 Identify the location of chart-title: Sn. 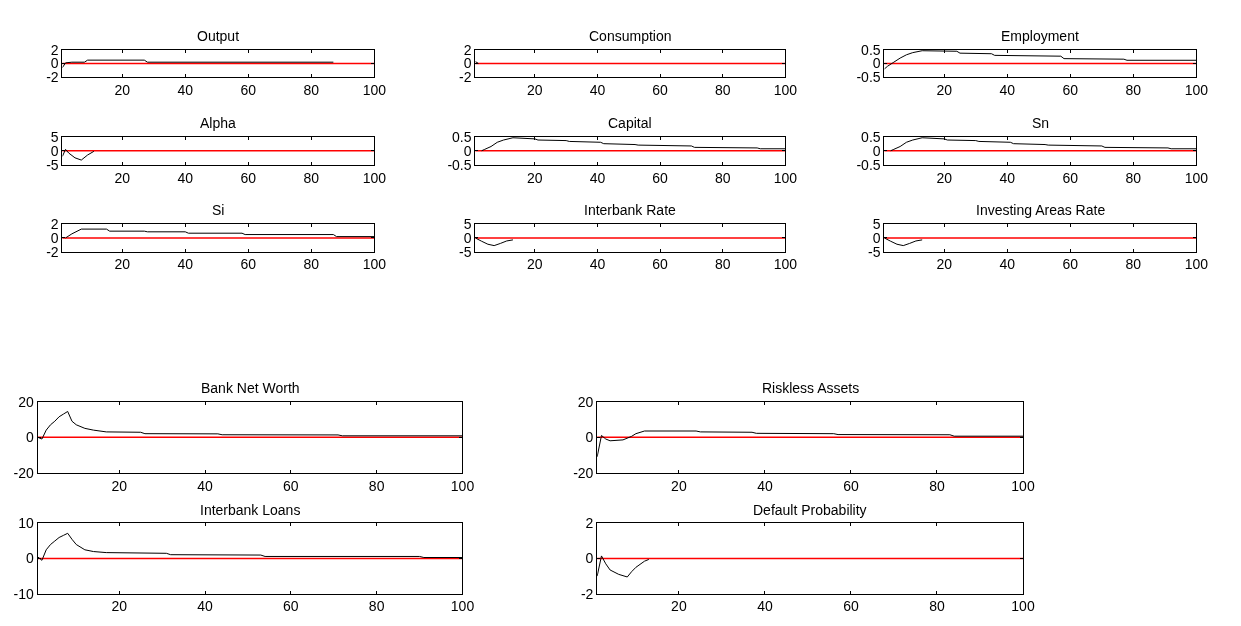
(1041, 123).